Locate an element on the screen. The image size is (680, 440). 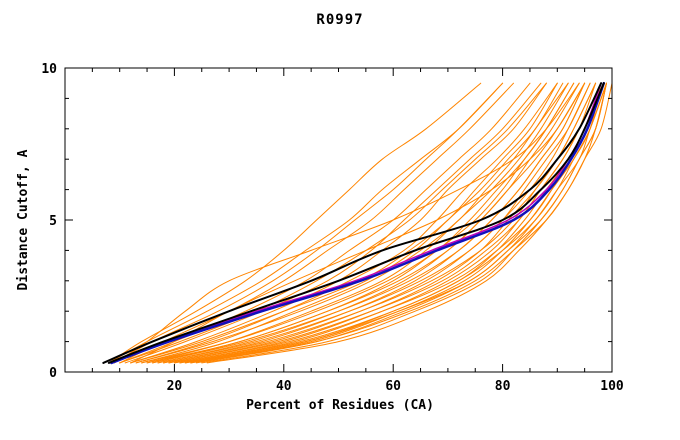
x-tick-label: 20 is located at coordinates (175, 386).